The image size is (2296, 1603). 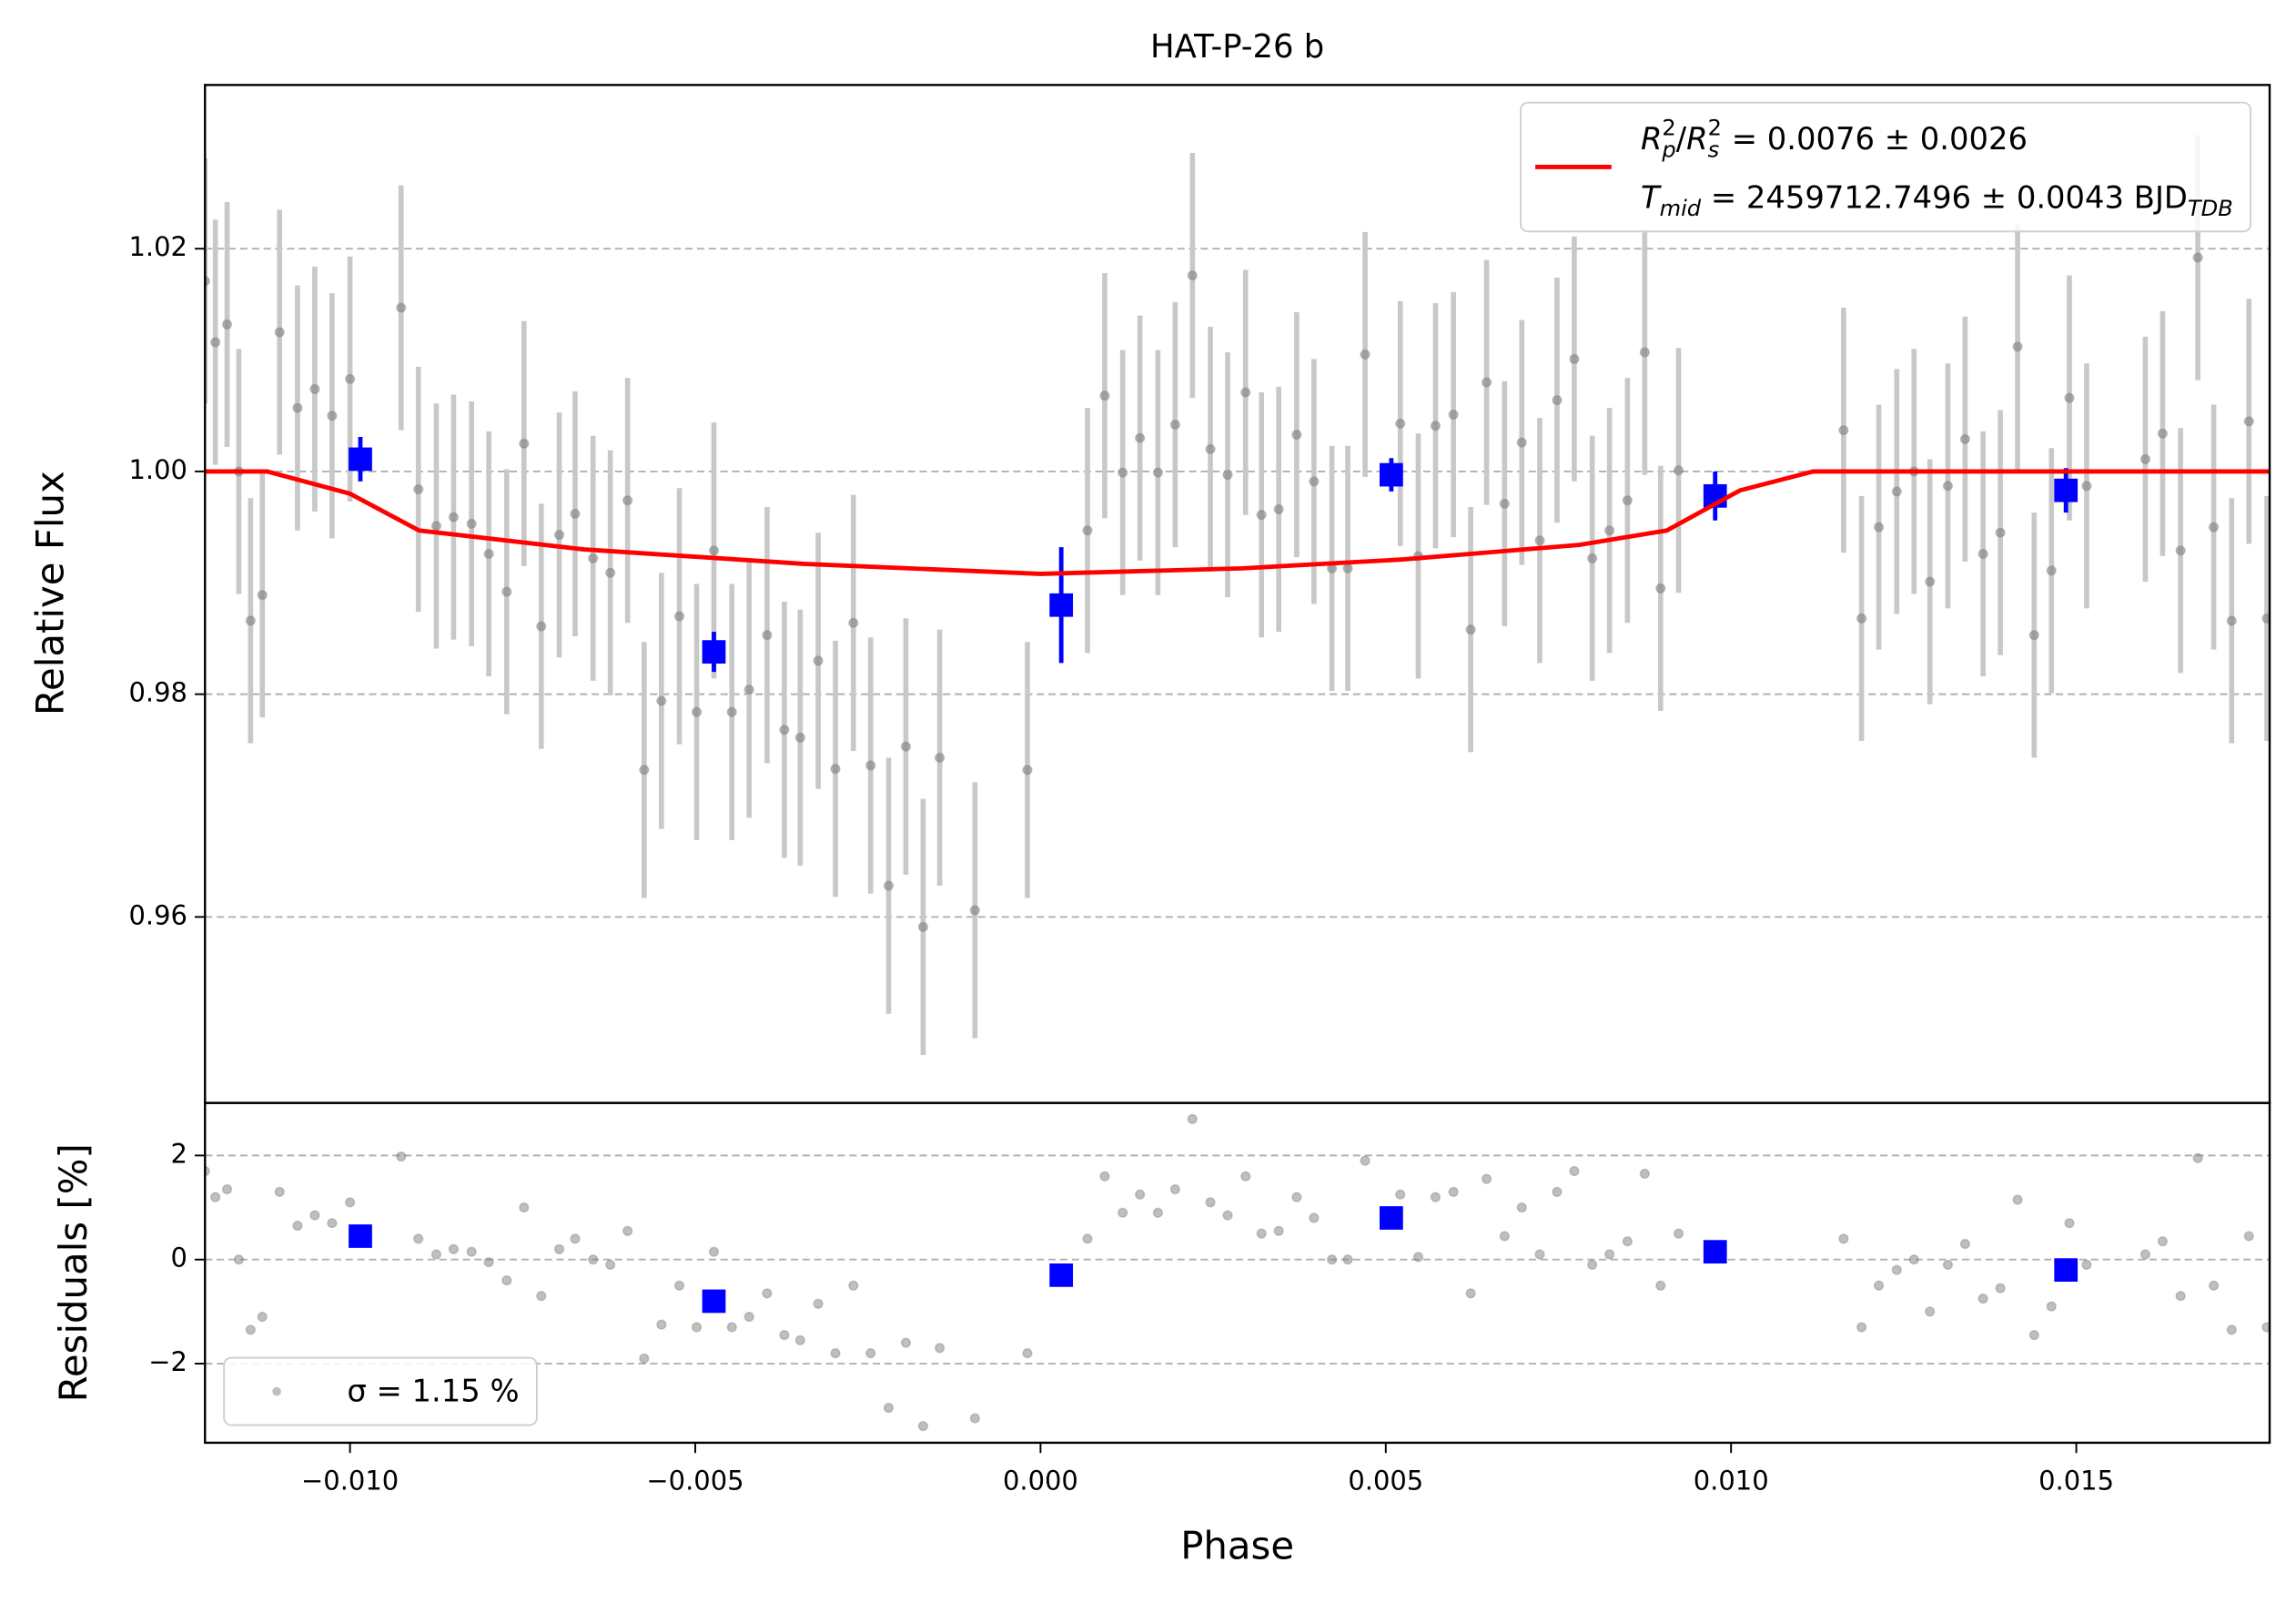 I want to click on y-tick-label: 0, so click(x=179, y=1258).